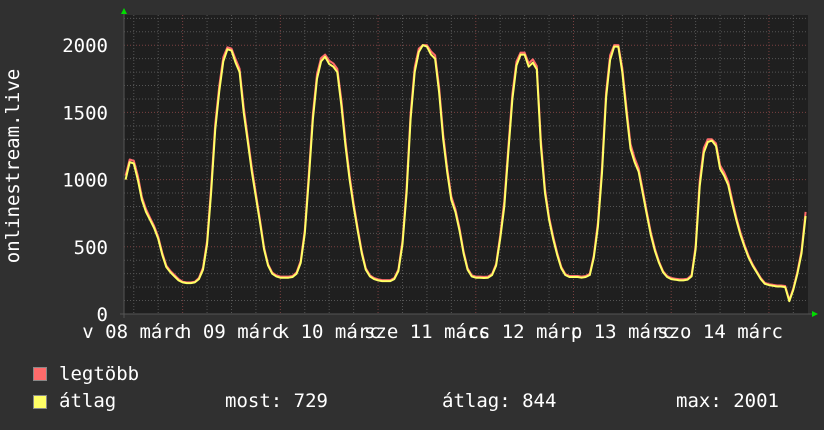  What do you see at coordinates (329, 332) in the screenshot?
I see `x-tick-label: k 10 márc` at bounding box center [329, 332].